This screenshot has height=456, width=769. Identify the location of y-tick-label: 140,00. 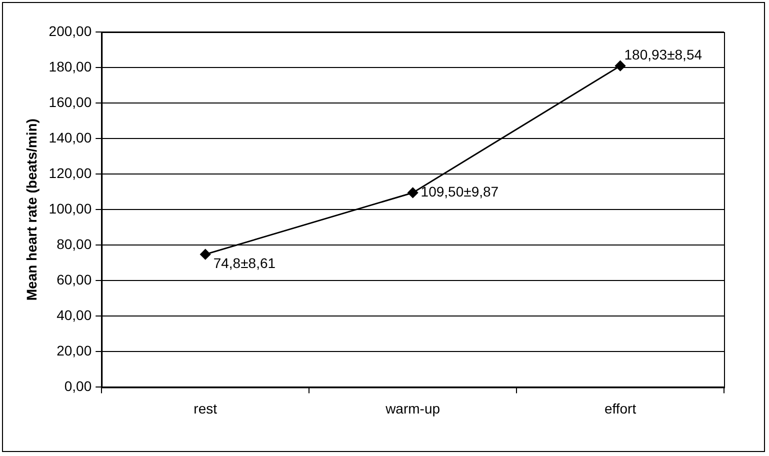
(70, 137).